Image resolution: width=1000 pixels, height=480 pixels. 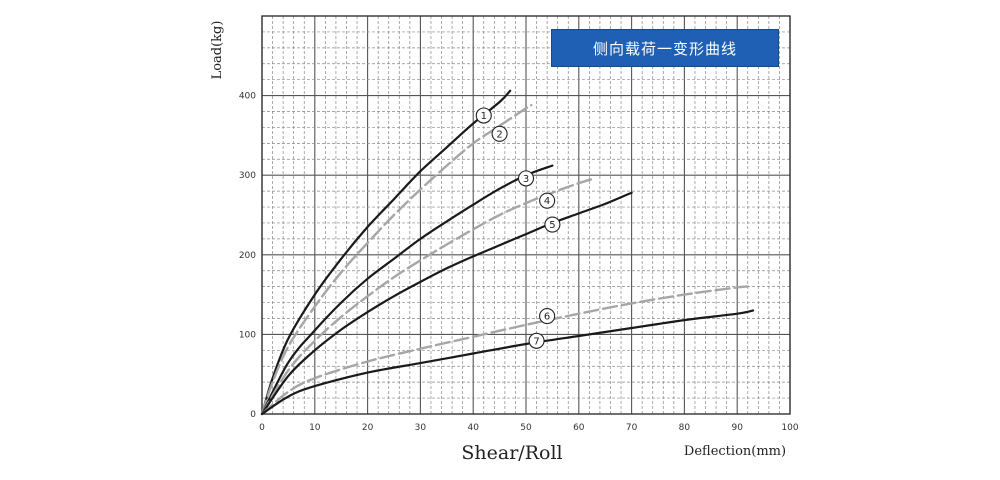 I want to click on x-tick-label: 50, so click(x=526, y=428).